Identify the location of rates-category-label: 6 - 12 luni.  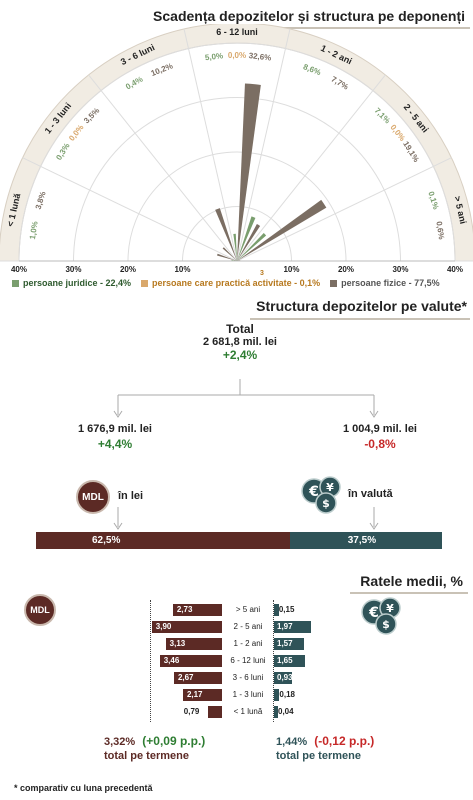
(248, 660).